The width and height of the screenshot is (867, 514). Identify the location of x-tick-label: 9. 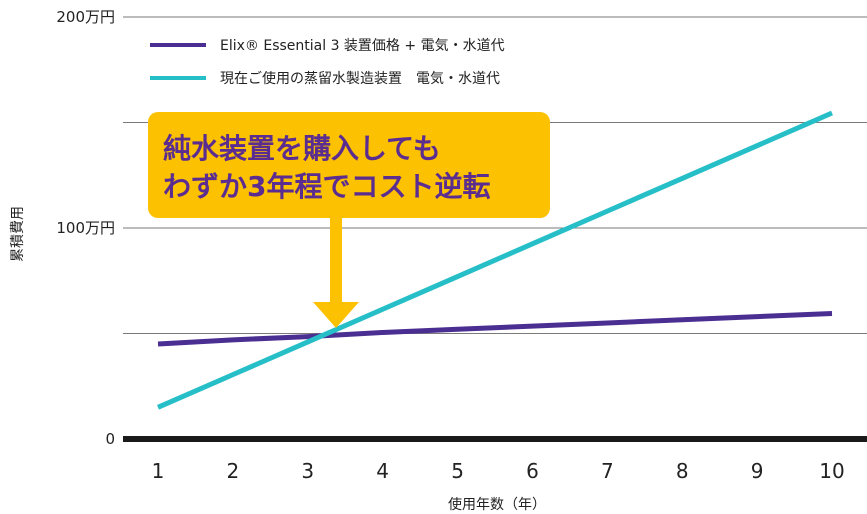
(757, 471).